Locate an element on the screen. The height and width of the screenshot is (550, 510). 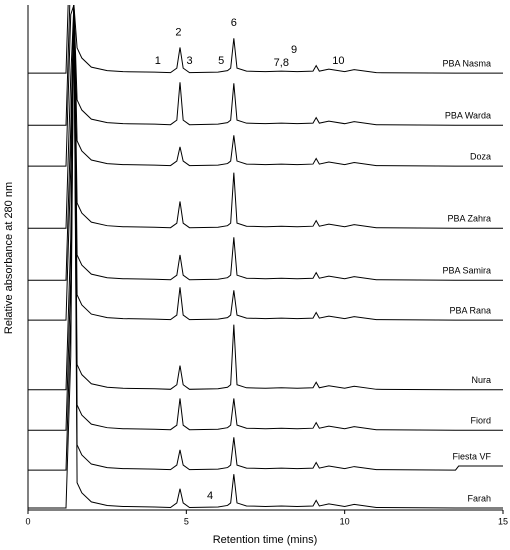
trace-label: Nura is located at coordinates (481, 380).